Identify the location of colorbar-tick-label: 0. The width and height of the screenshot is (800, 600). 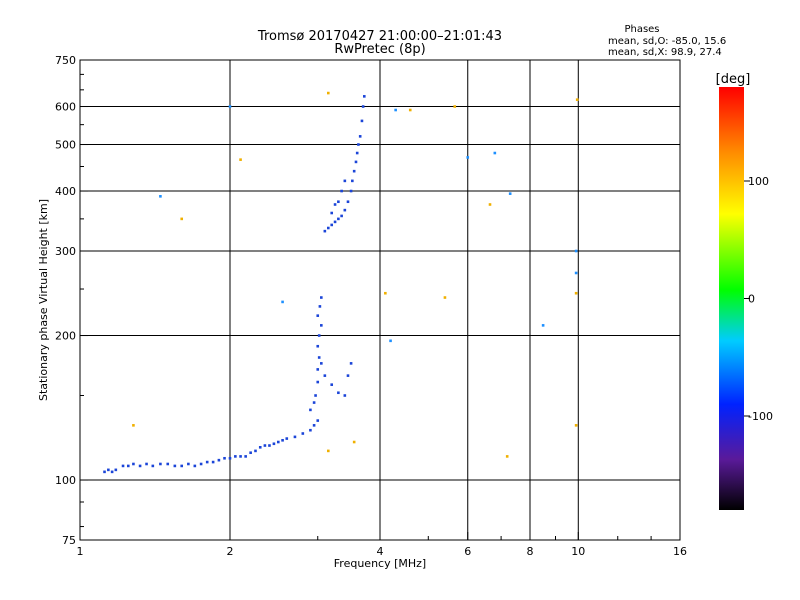
(751, 299).